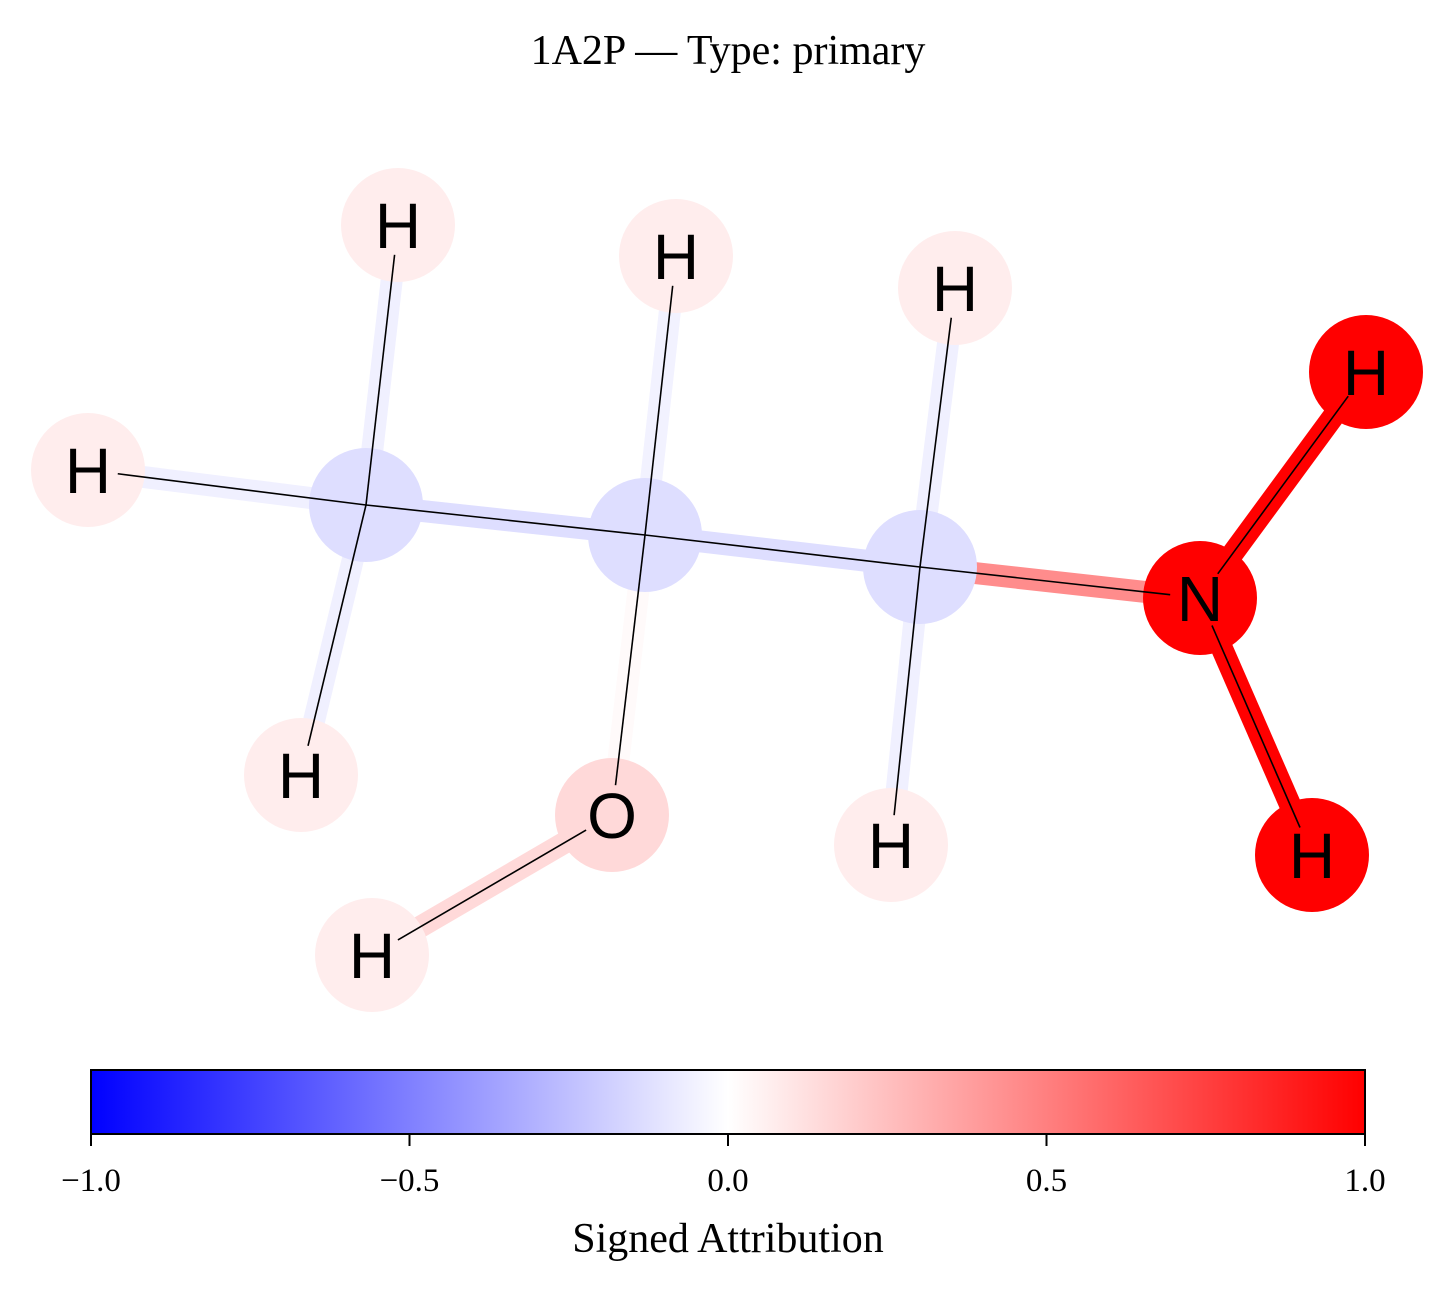 This screenshot has height=1294, width=1455. I want to click on atom-label-h-7: H, so click(301, 776).